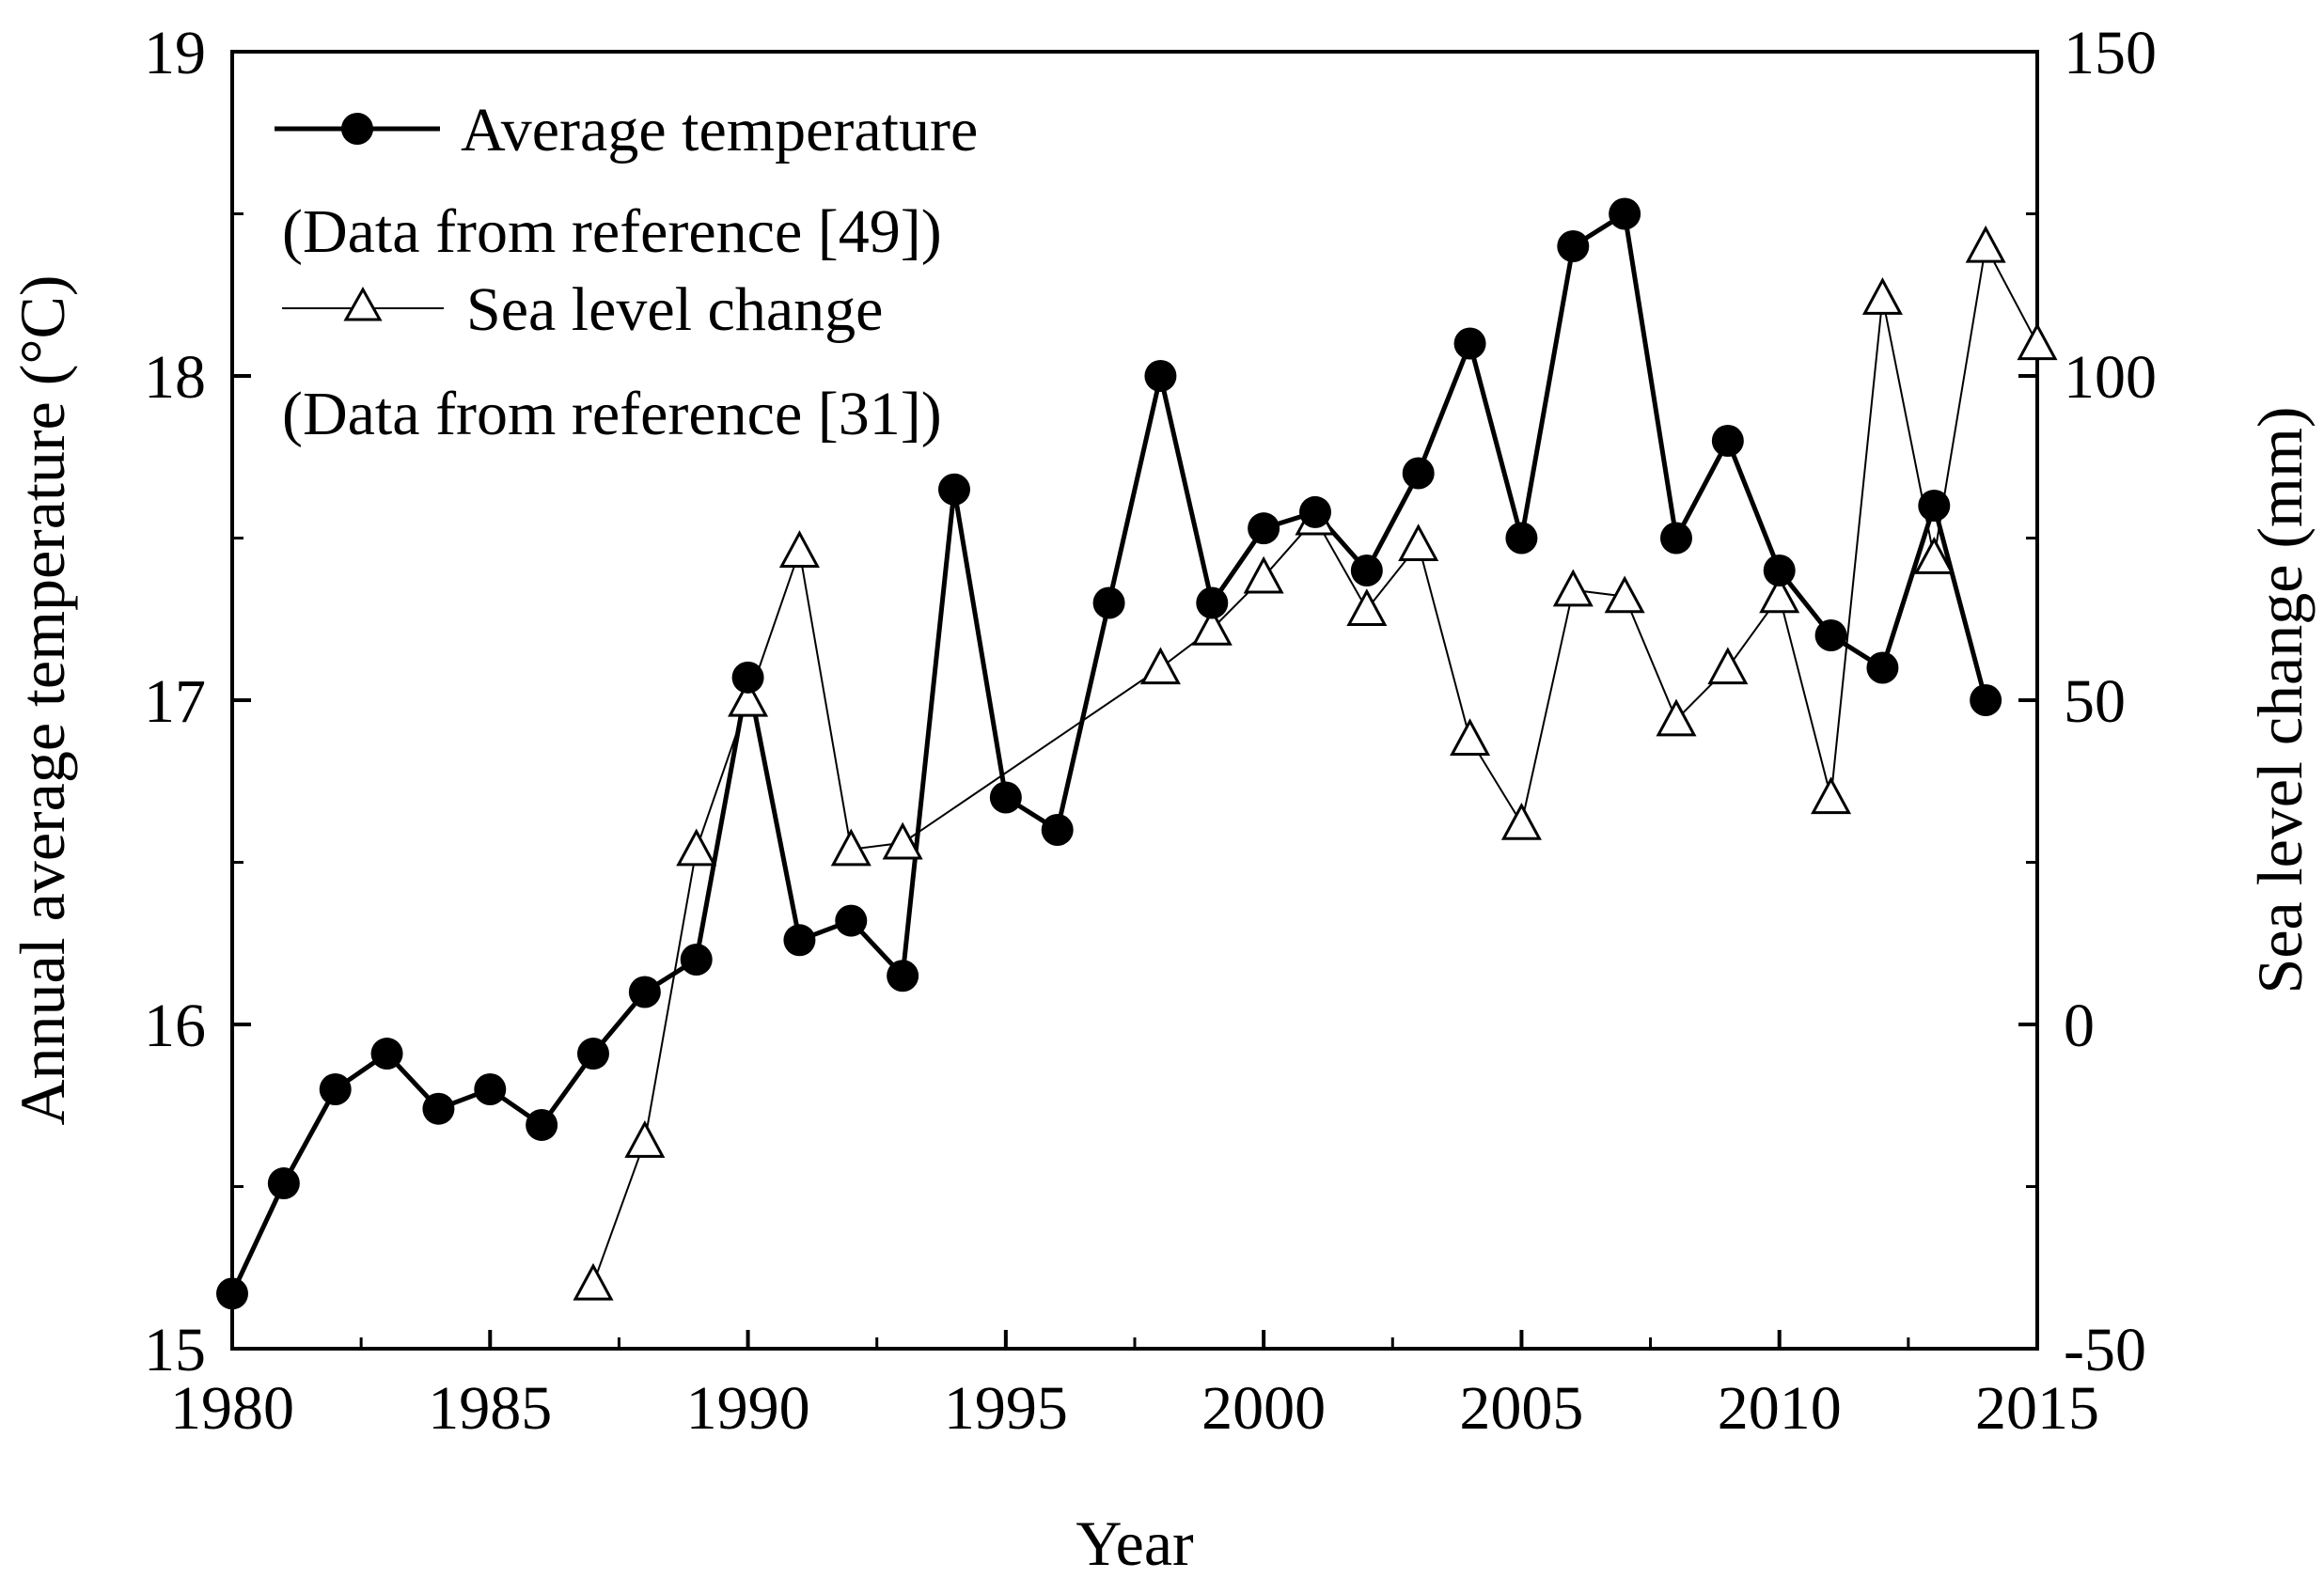 The width and height of the screenshot is (2324, 1594). I want to click on x-tick-label: 1985, so click(490, 1408).